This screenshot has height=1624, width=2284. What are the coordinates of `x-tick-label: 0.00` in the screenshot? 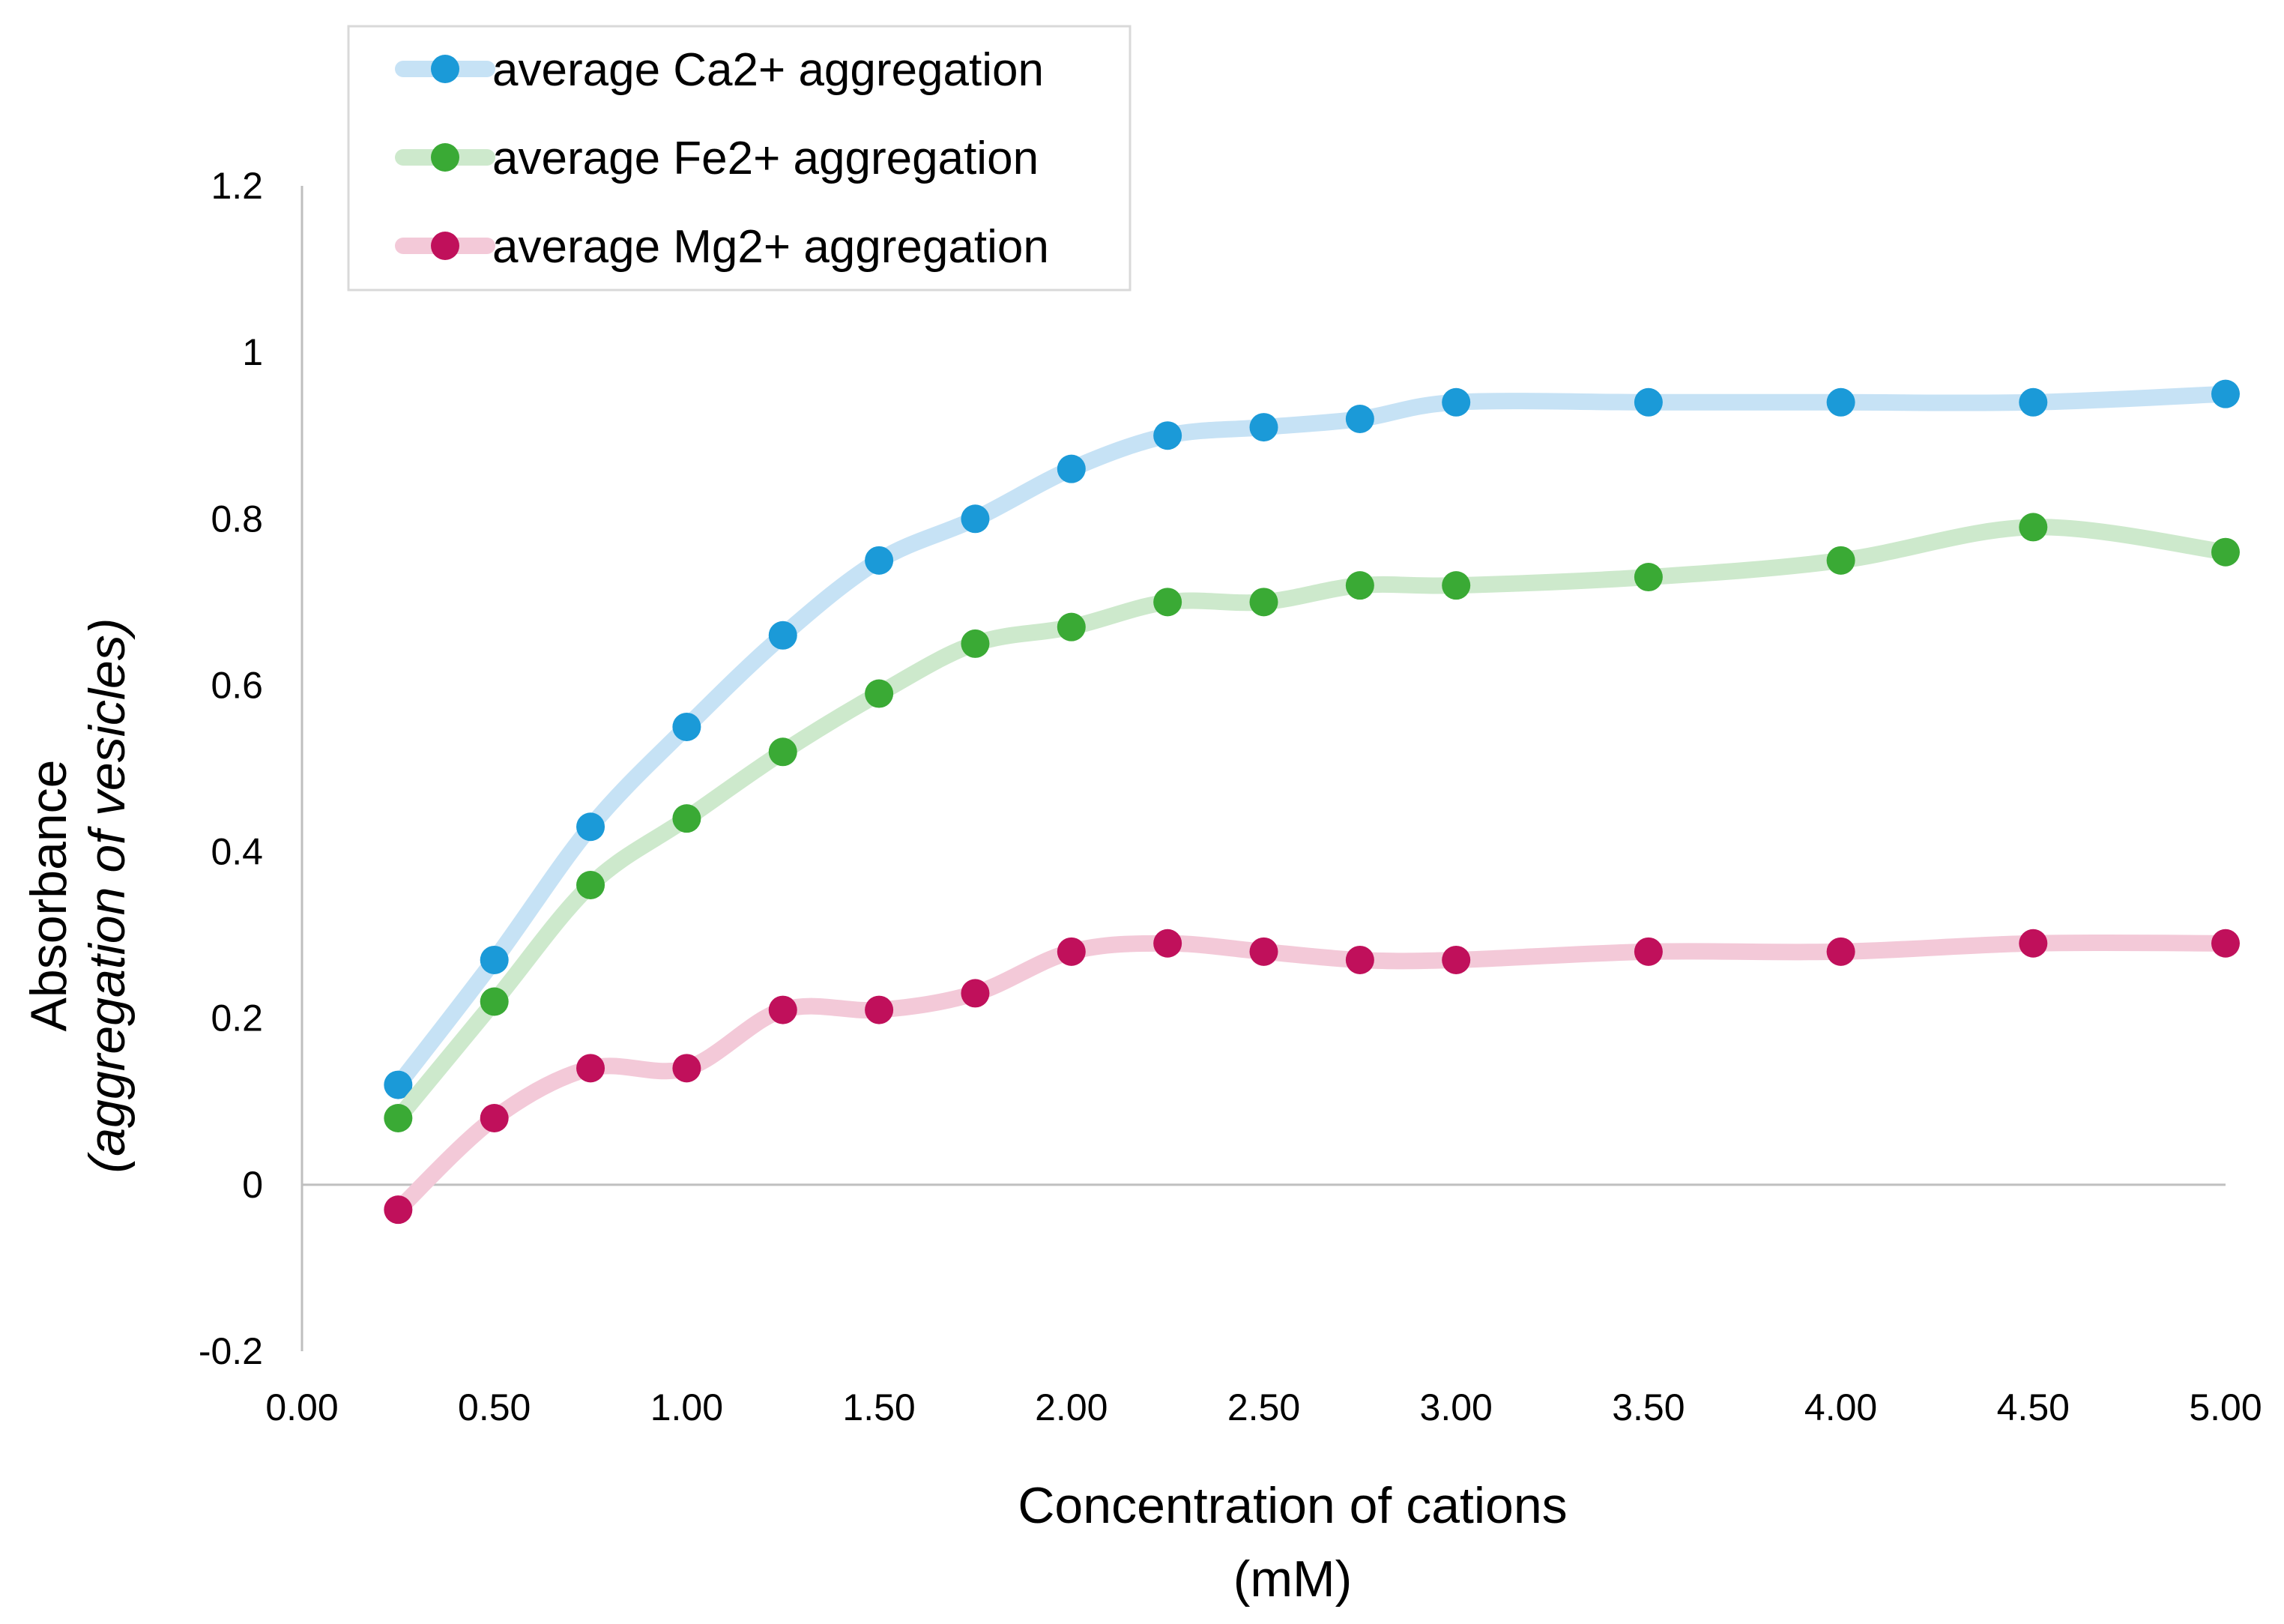 It's located at (301, 1407).